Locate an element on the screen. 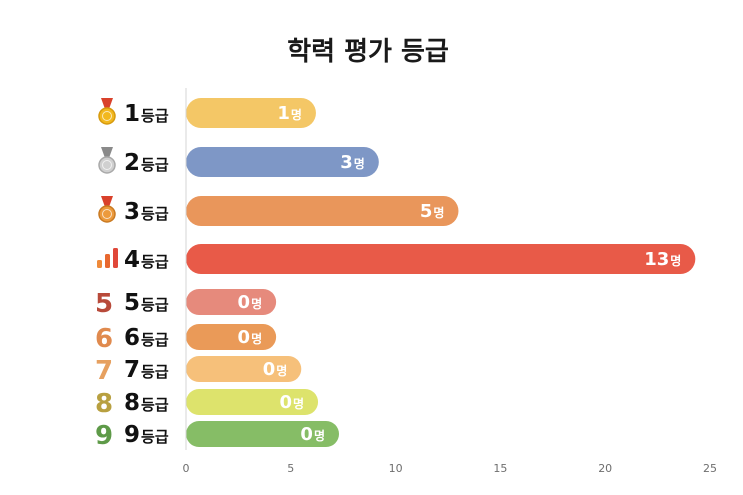 This screenshot has width=743, height=495. numeral-icon-5: 5 is located at coordinates (104, 304).